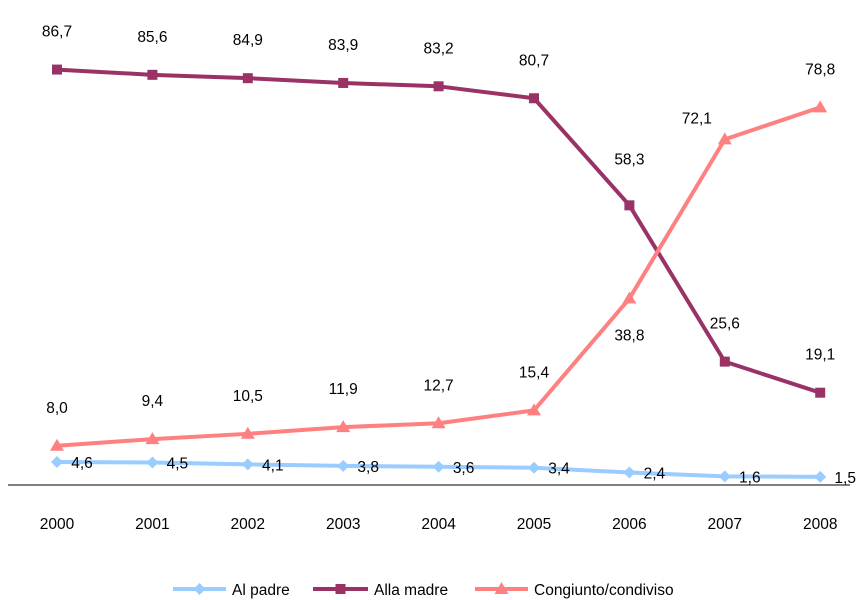  I want to click on point-al-padre-2005, so click(534, 467).